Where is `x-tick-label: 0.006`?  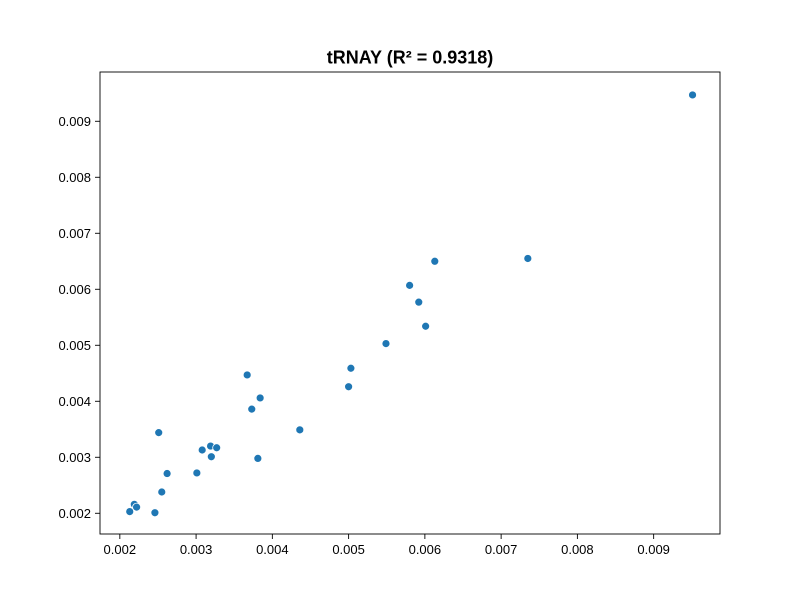 x-tick-label: 0.006 is located at coordinates (425, 549).